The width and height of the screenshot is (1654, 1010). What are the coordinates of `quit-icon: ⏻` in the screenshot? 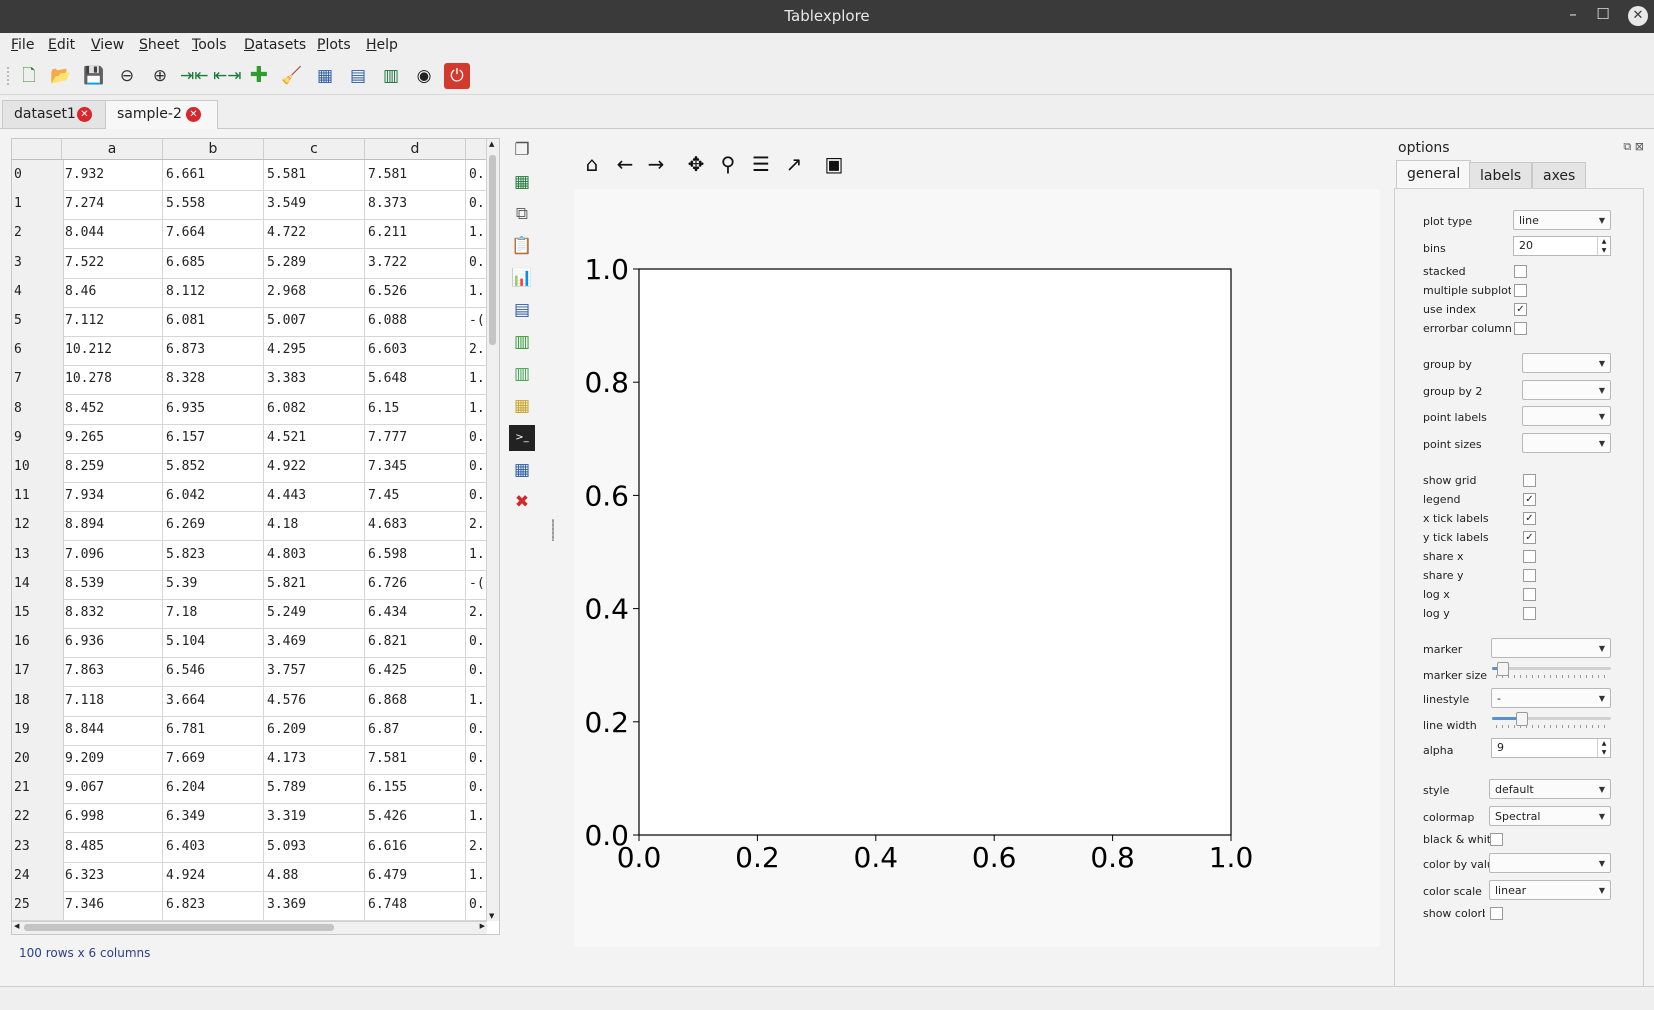 It's located at (457, 76).